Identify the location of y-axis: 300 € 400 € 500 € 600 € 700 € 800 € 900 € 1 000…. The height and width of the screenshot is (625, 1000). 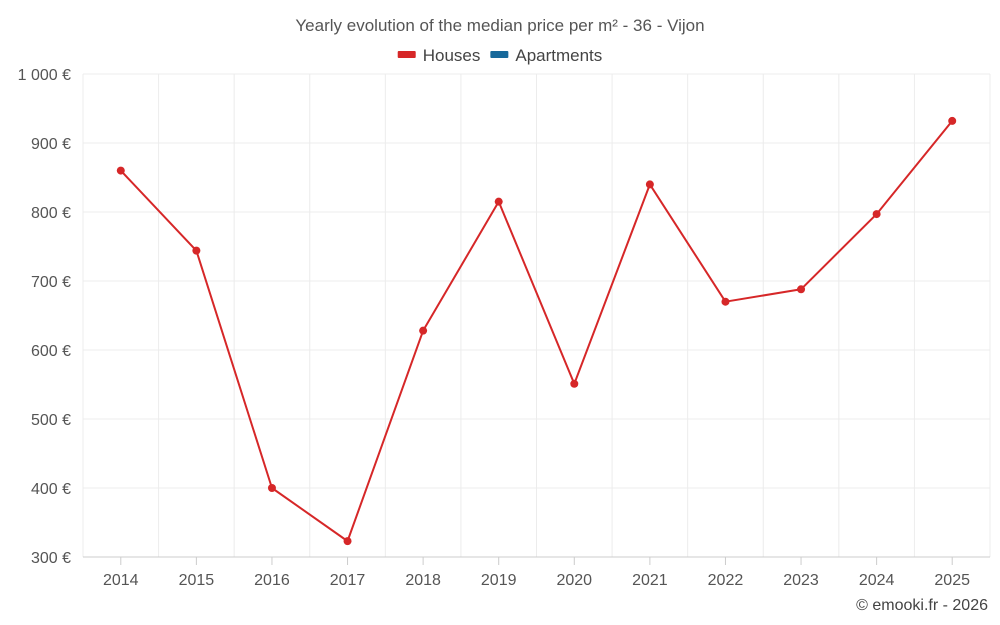
(44, 317).